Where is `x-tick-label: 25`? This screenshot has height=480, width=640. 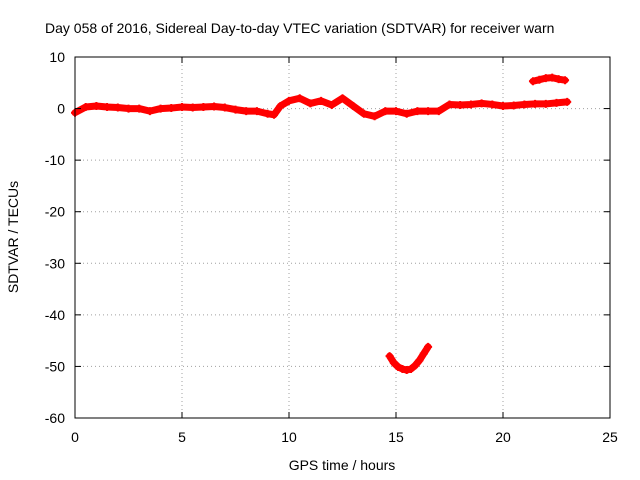 x-tick-label: 25 is located at coordinates (610, 437).